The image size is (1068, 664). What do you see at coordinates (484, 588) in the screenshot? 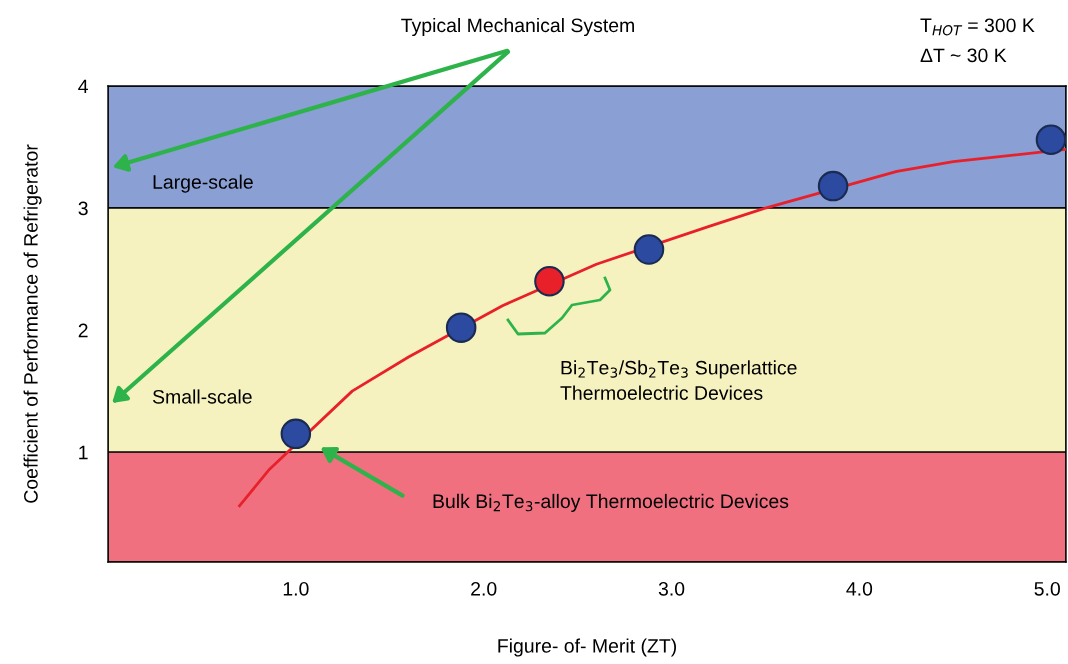
I see `x-tick-label: 2.0` at bounding box center [484, 588].